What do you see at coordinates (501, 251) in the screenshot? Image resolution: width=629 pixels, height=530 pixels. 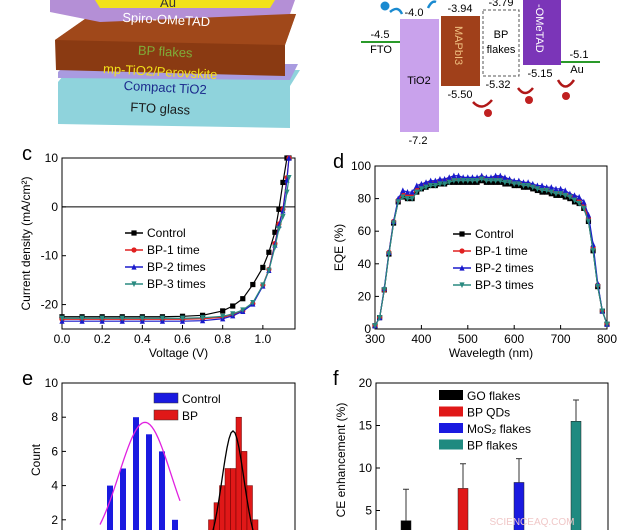 I see `legend-label: BP-1 time` at bounding box center [501, 251].